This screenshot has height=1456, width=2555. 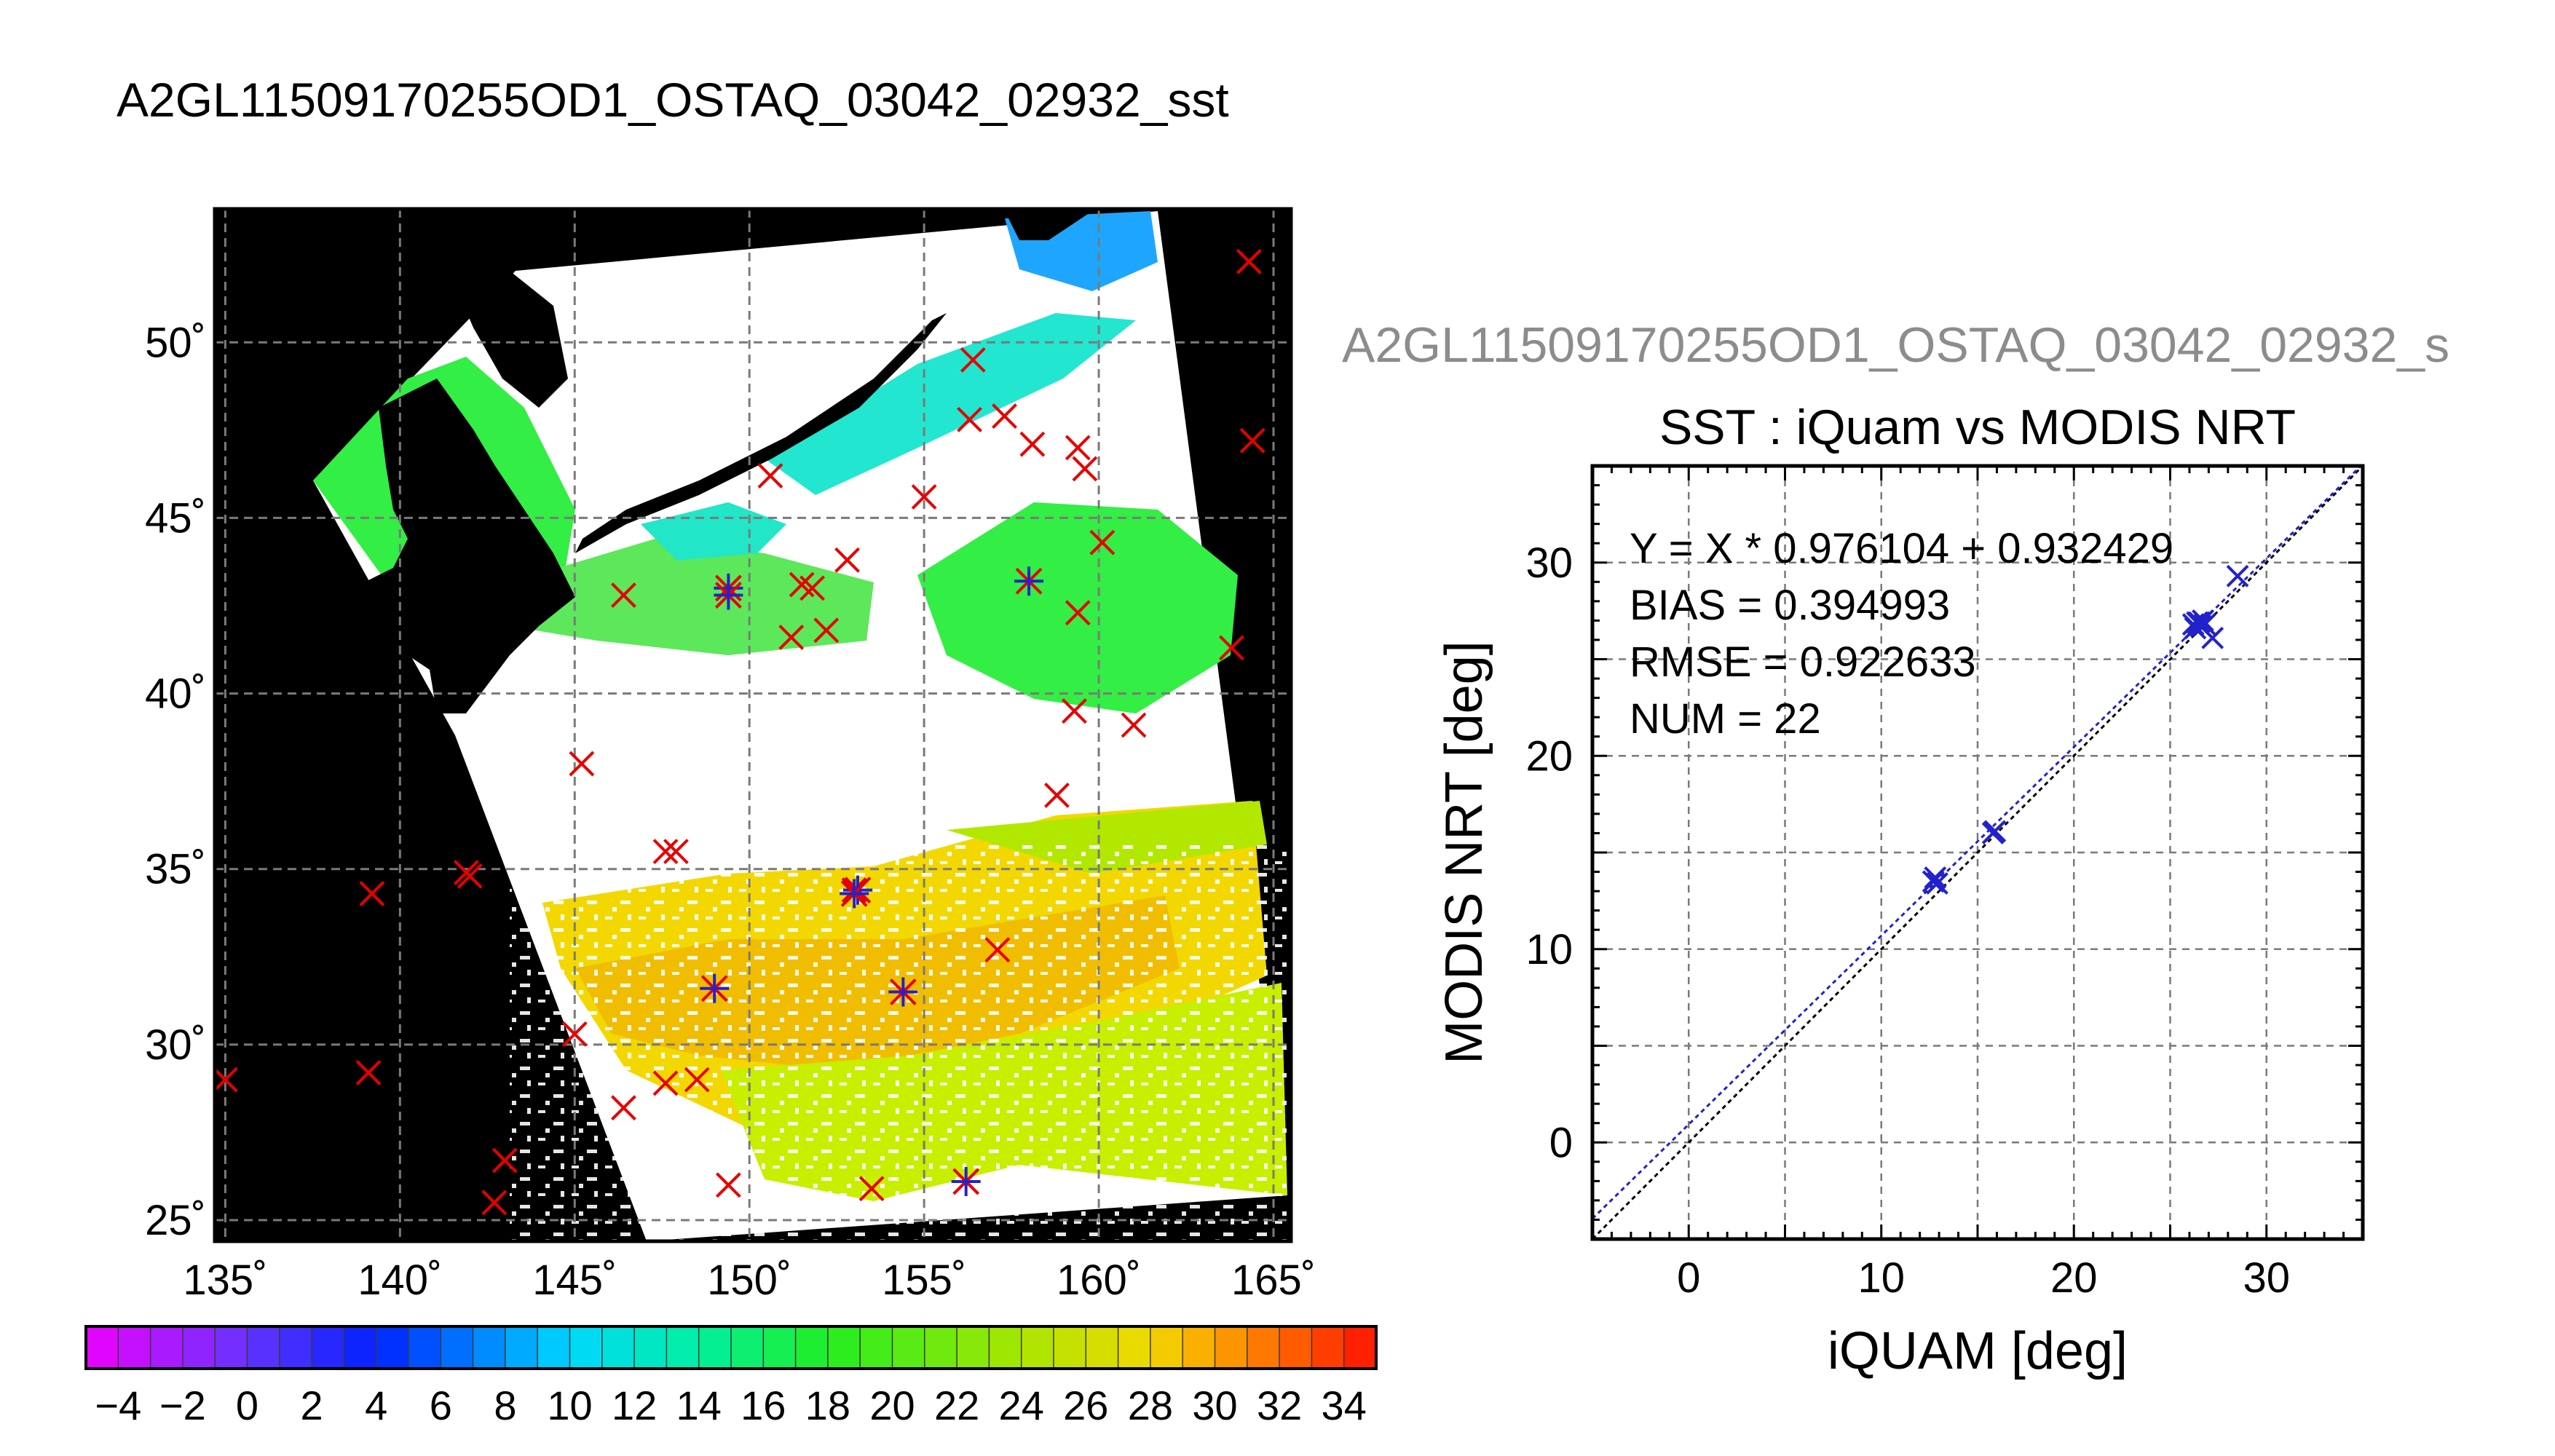 What do you see at coordinates (1273, 1280) in the screenshot?
I see `map-lon-tick-label: 165˚` at bounding box center [1273, 1280].